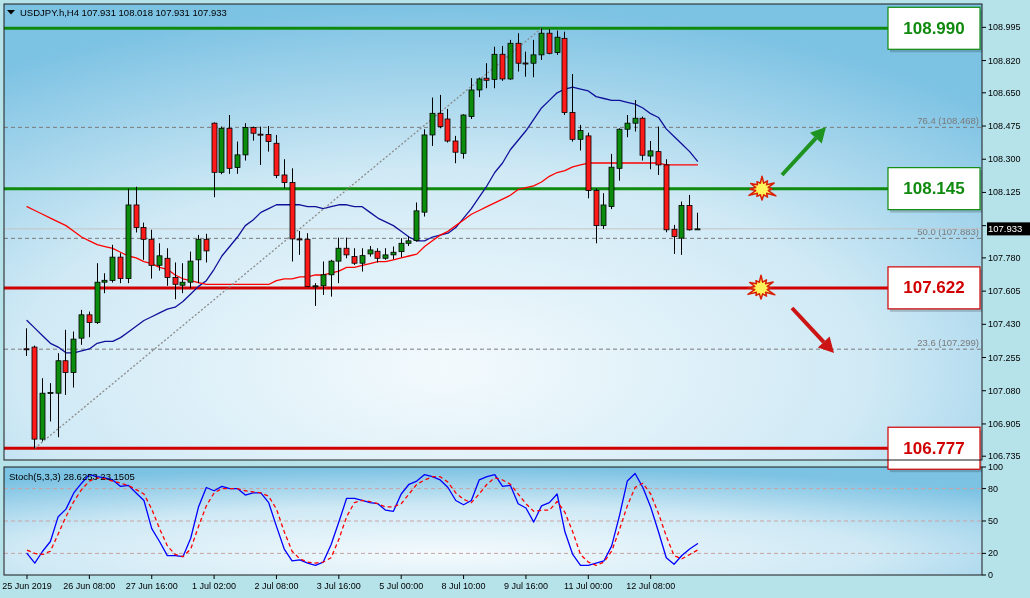 This screenshot has width=1030, height=598. I want to click on y-tick-label: 107.430, so click(1004, 324).